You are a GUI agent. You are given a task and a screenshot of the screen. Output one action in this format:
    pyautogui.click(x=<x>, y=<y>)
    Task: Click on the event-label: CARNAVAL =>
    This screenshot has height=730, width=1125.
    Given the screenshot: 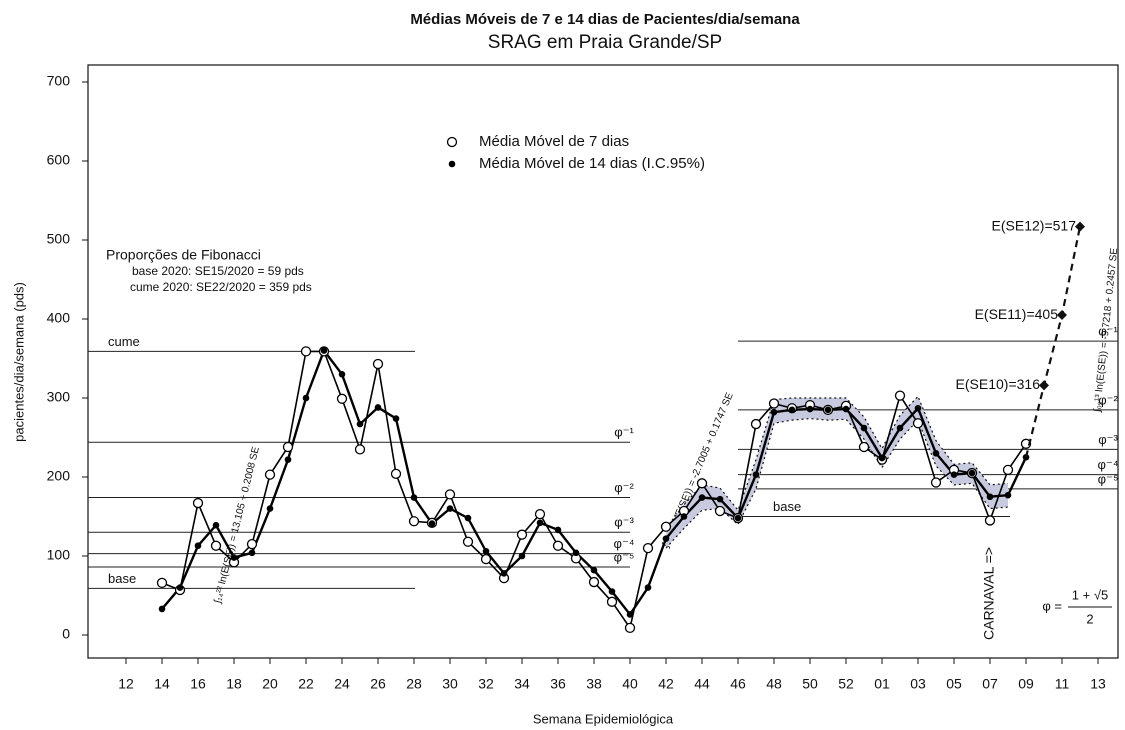 What is the action you would take?
    pyautogui.click(x=989, y=593)
    